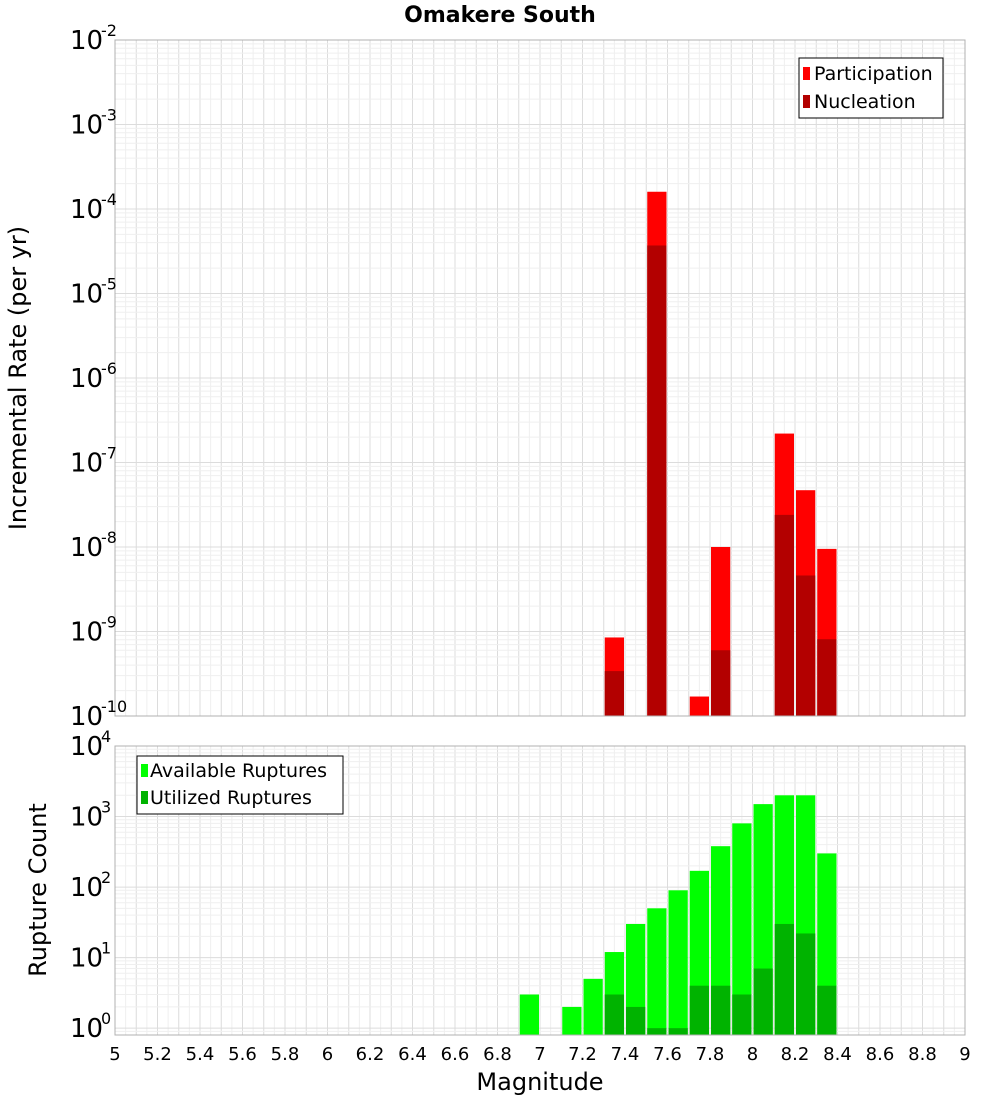  What do you see at coordinates (18, 378) in the screenshot?
I see `rate-y-axis-label: Incremental Rate (per yr)` at bounding box center [18, 378].